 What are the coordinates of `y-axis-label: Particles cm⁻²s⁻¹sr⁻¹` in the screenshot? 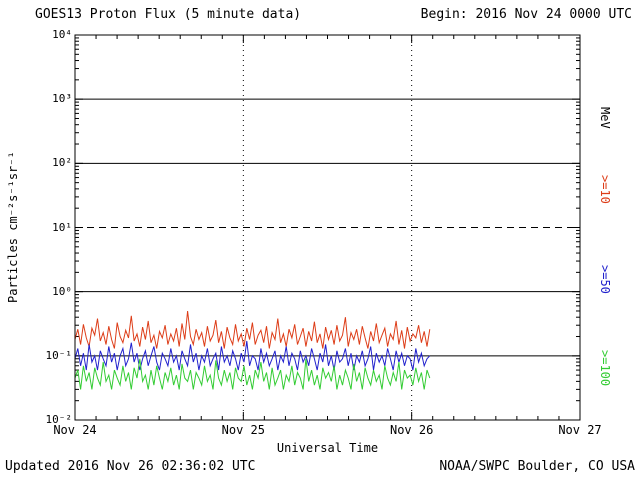 It's located at (13, 227).